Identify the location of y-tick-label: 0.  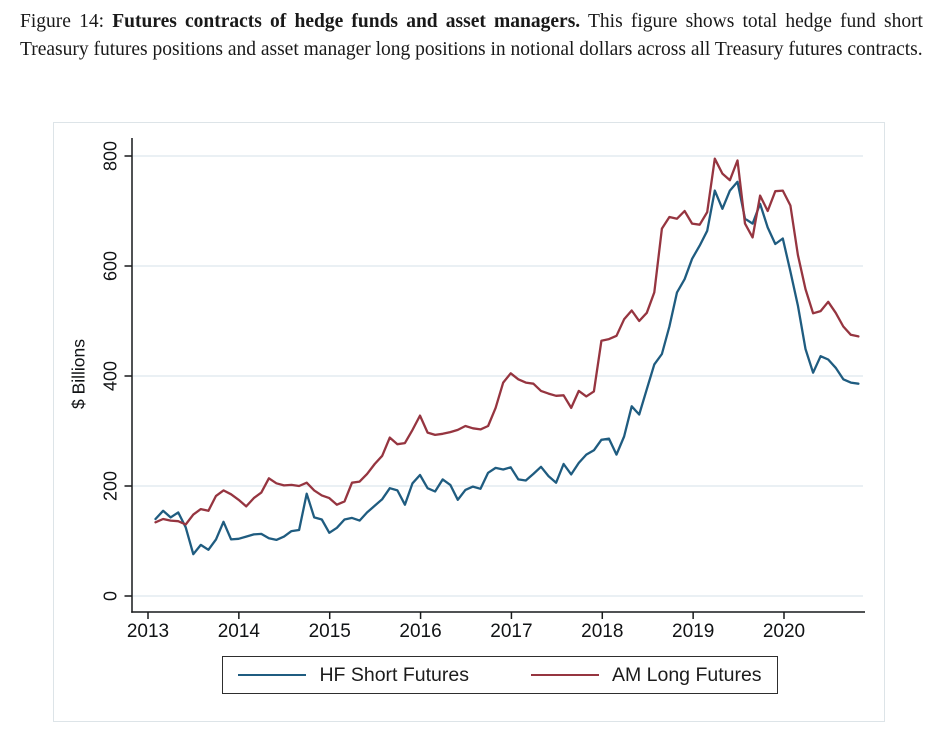
(110, 596).